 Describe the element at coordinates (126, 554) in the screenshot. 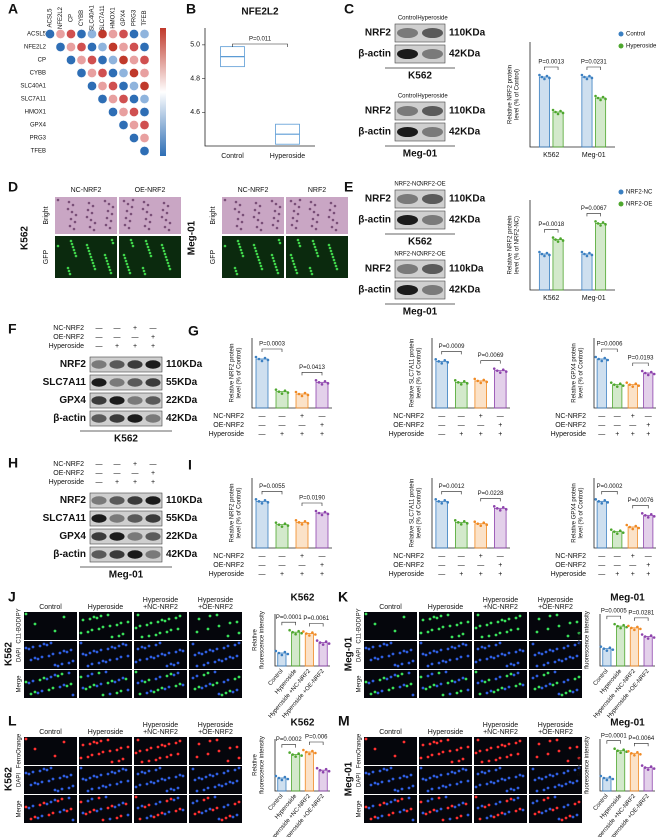

I see `blot-strip` at that location.